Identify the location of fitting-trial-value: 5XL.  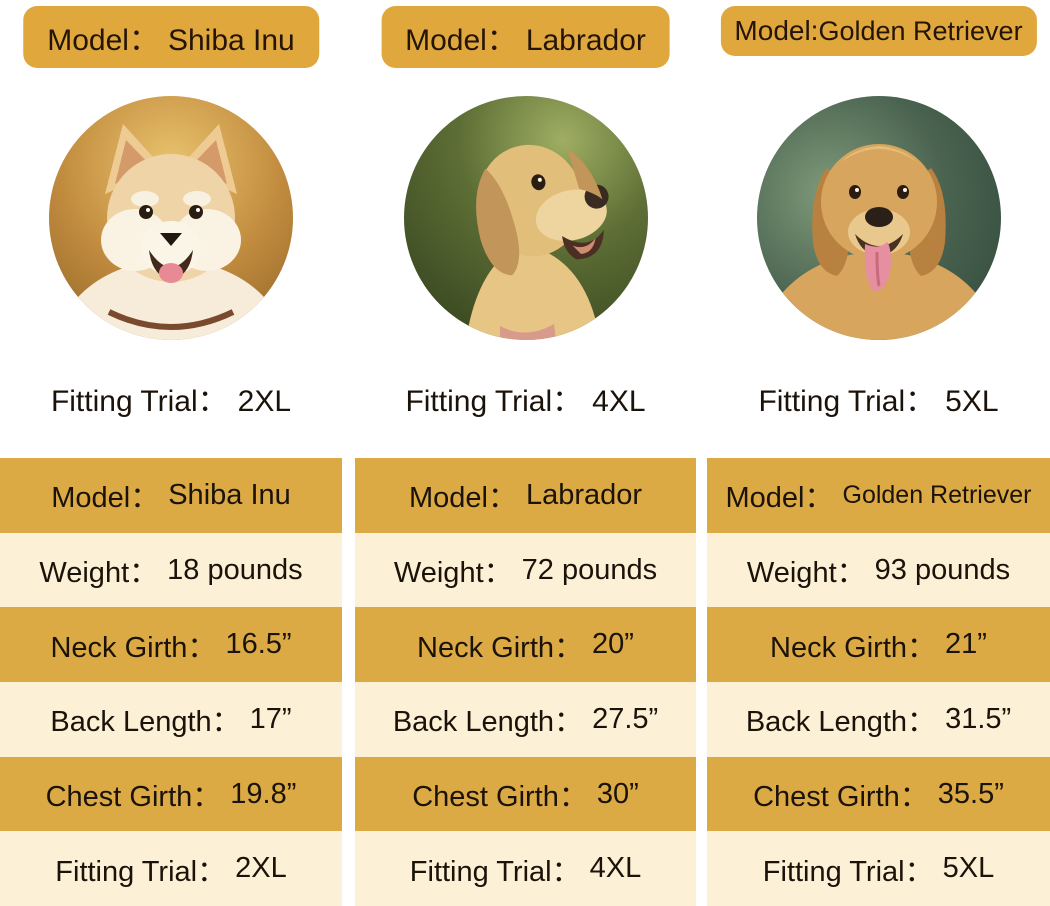
(972, 401).